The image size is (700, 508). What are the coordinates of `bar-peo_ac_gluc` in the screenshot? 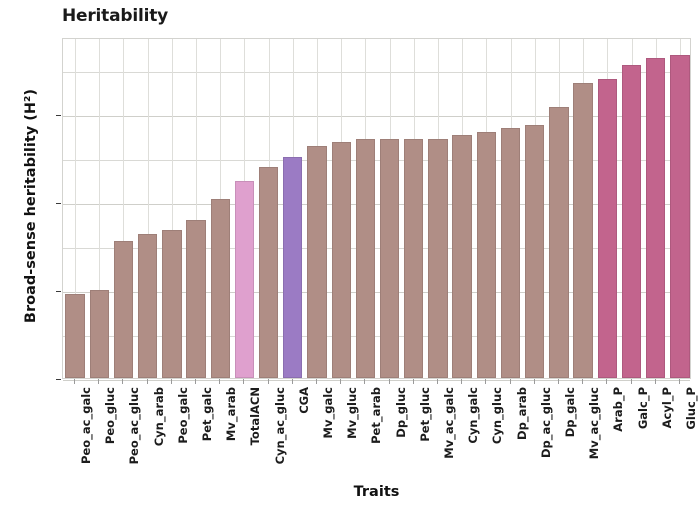 It's located at (123, 309).